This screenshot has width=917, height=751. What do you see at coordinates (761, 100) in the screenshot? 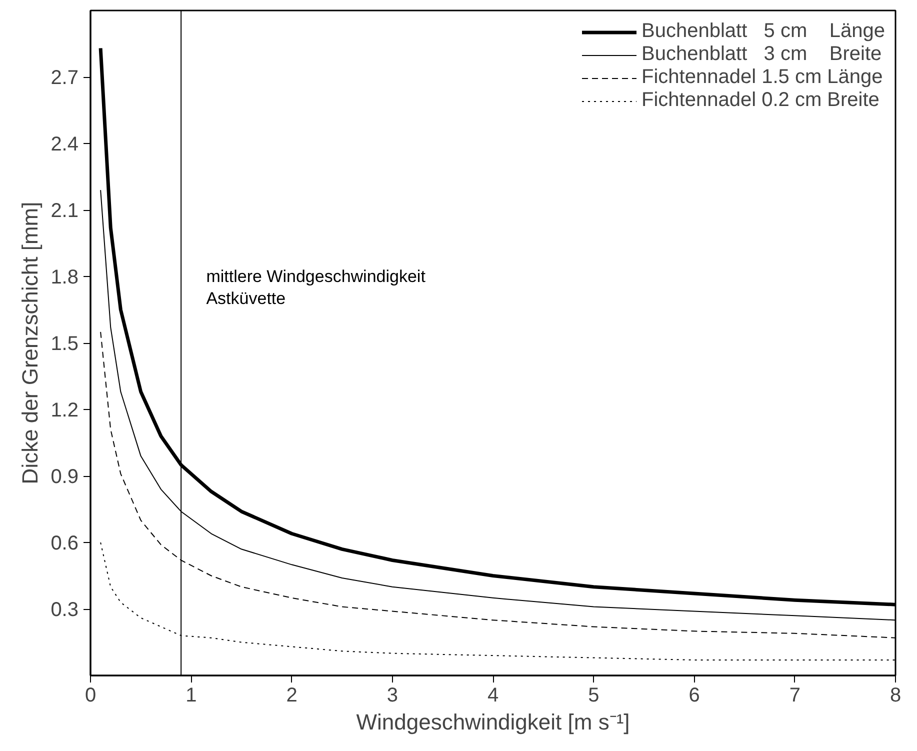
I see `legend-label: Fichtennadel 0.2 cm Breite` at bounding box center [761, 100].